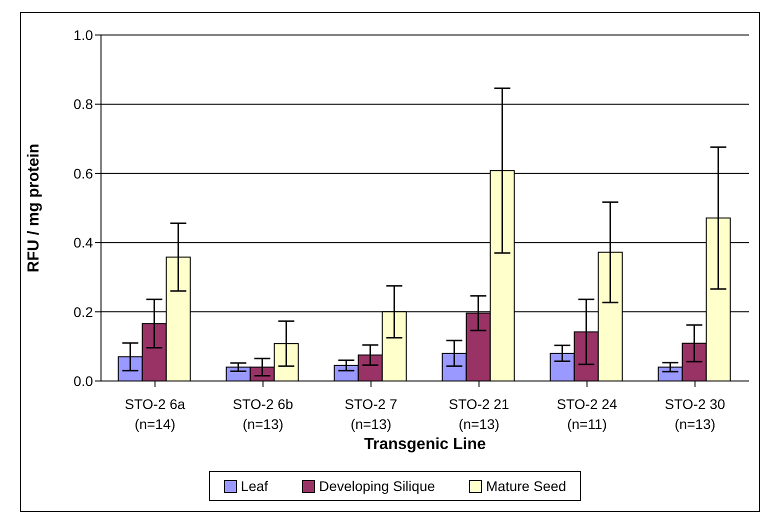 Image resolution: width=761 pixels, height=521 pixels. I want to click on x-axis-title: Transgenic Line, so click(425, 444).